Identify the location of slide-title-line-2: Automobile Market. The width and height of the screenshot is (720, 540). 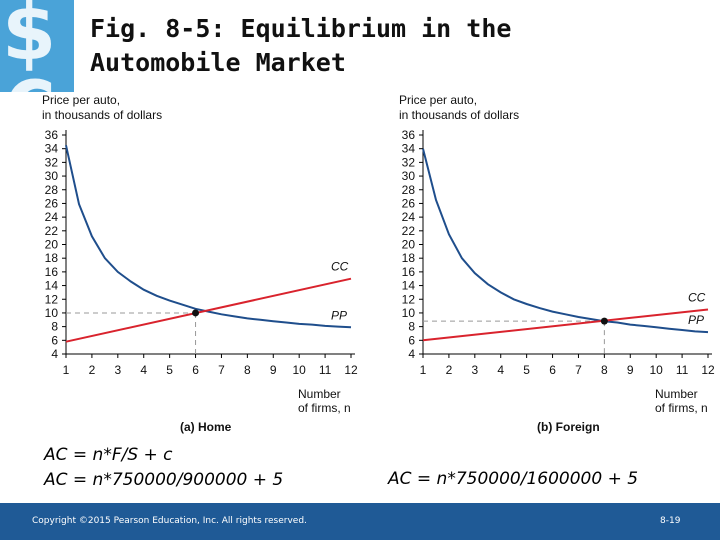
(218, 62).